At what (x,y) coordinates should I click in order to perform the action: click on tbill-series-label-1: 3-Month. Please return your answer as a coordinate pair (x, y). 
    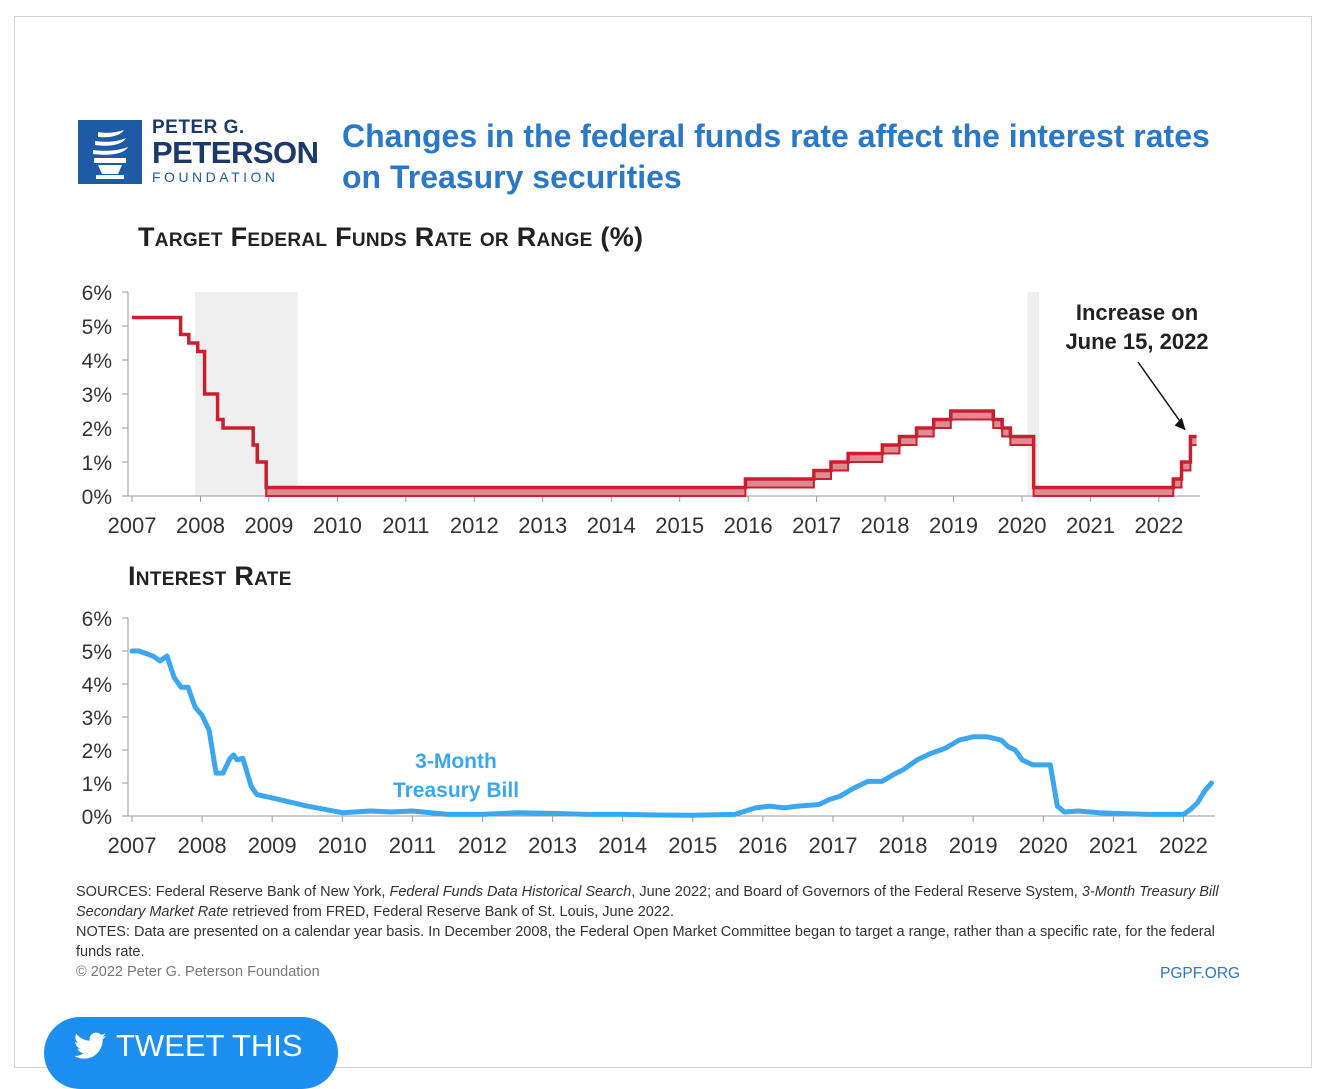
    Looking at the image, I should click on (456, 761).